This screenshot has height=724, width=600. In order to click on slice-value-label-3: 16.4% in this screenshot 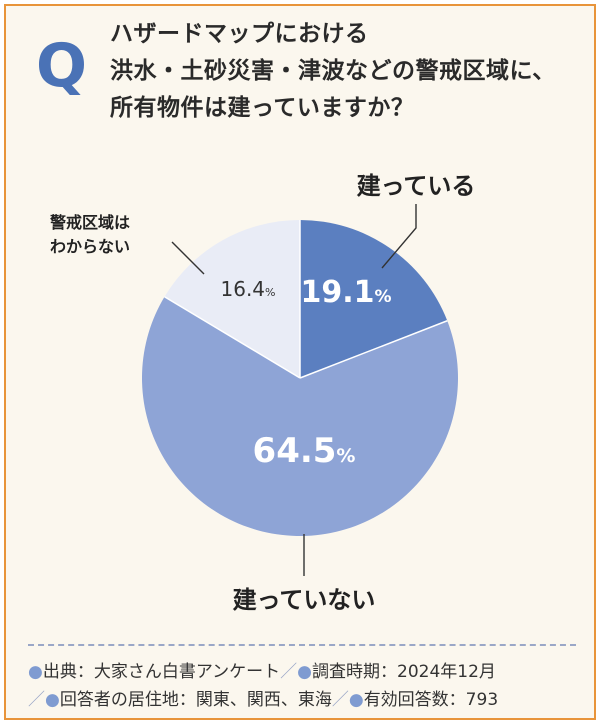, I will do `click(248, 289)`.